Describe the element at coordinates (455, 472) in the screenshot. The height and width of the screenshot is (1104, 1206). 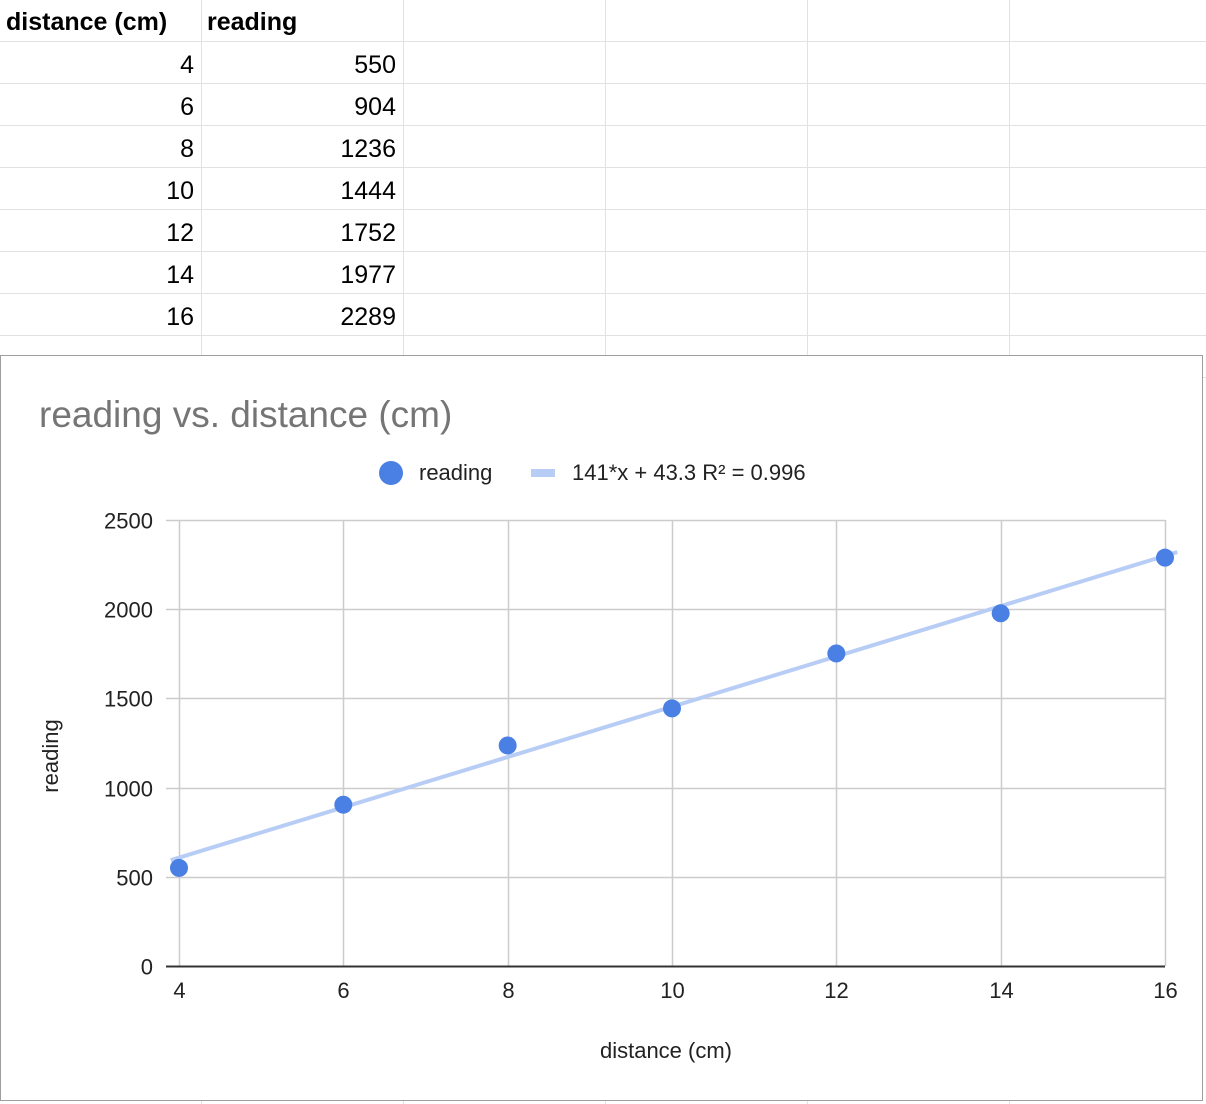
I see `legend-label-reading: reading` at that location.